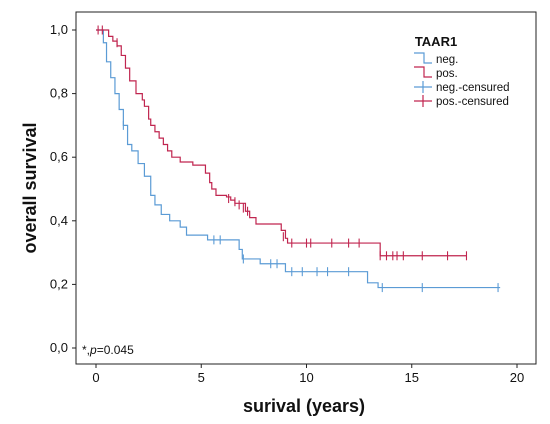 This screenshot has width=550, height=424. I want to click on y-tick-label: 0,6, so click(59, 156).